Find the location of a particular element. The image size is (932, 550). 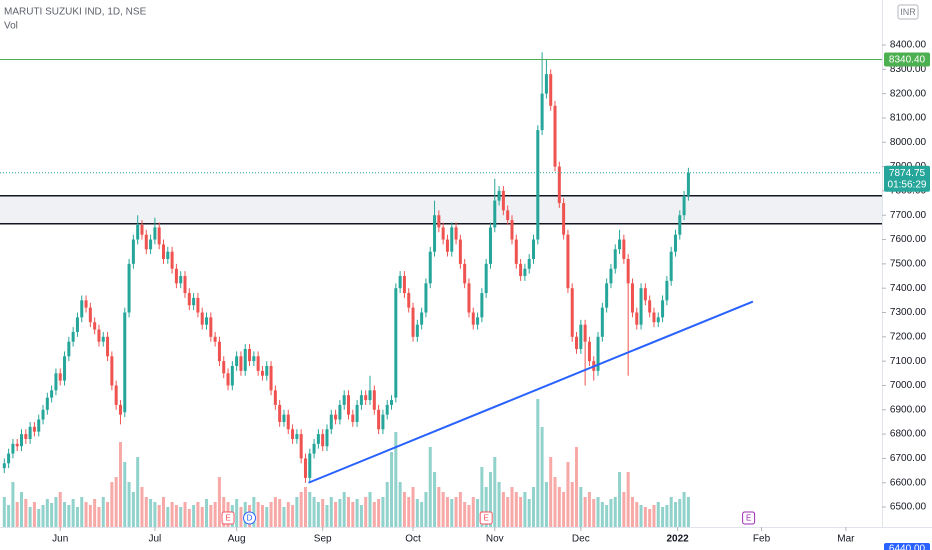

crosshair-tag is located at coordinates (907, 546).